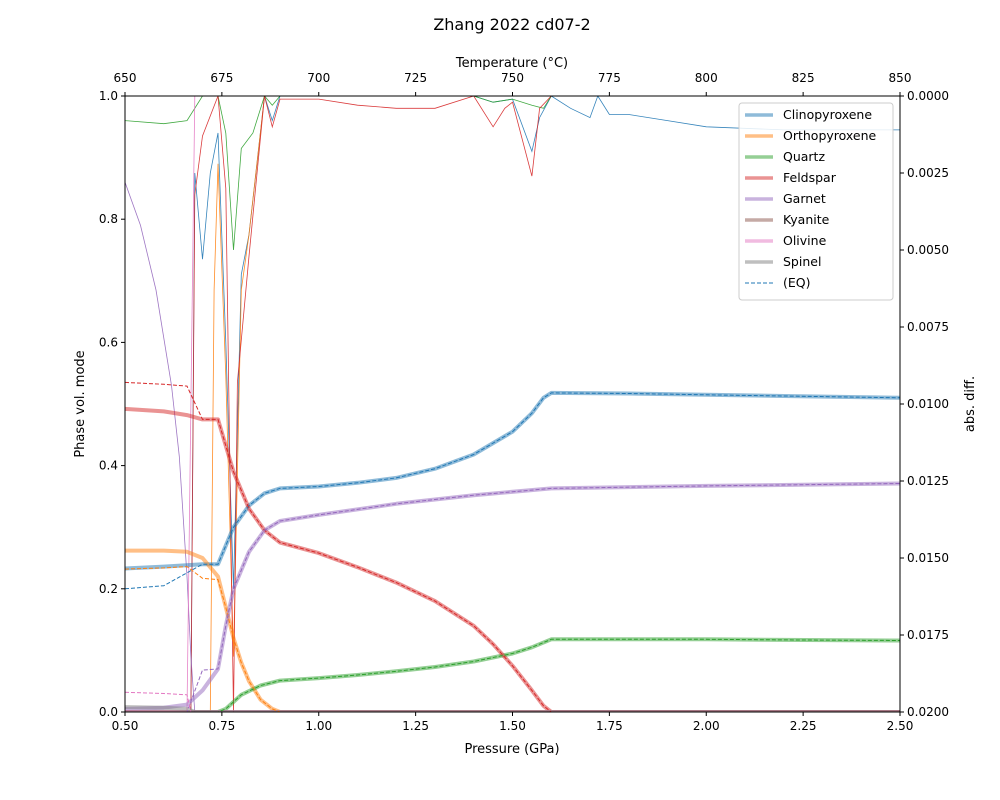 Image resolution: width=1000 pixels, height=800 pixels. I want to click on y-tick-label: 0.6, so click(108, 342).